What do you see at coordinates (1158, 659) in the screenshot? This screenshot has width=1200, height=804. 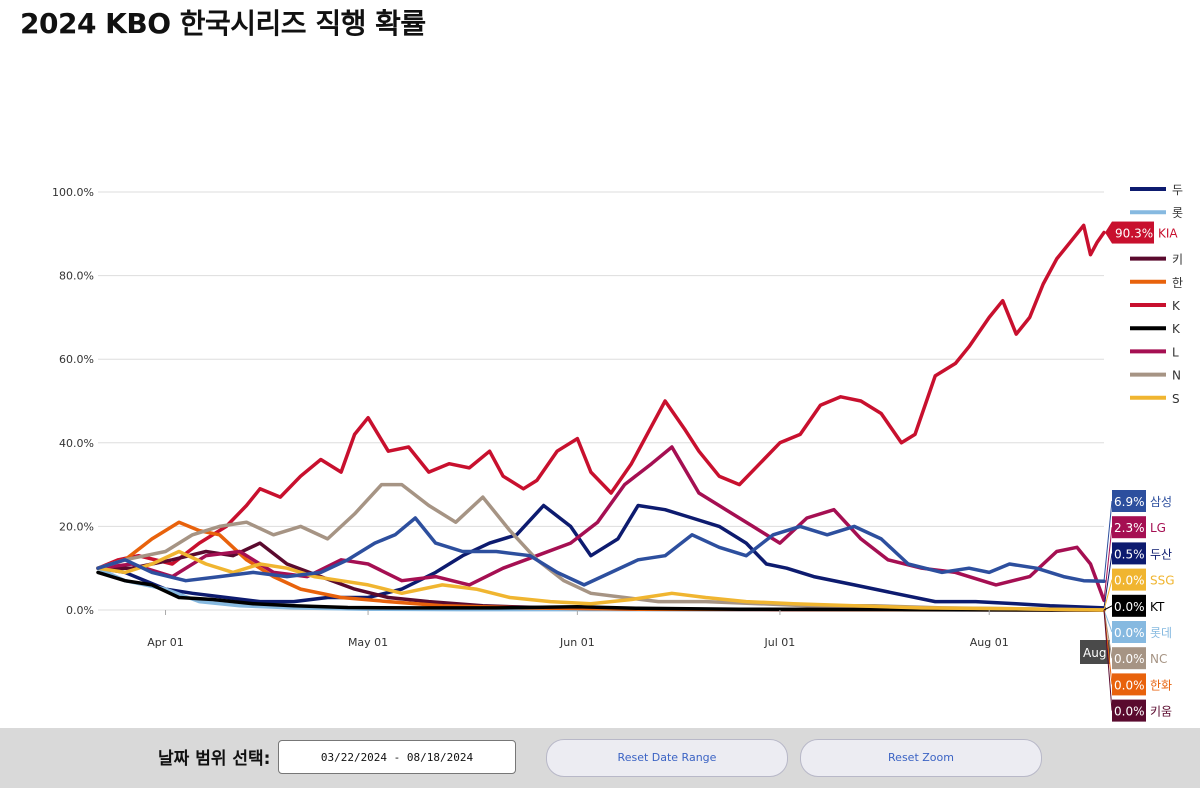 I see `end-label-name: NC` at bounding box center [1158, 659].